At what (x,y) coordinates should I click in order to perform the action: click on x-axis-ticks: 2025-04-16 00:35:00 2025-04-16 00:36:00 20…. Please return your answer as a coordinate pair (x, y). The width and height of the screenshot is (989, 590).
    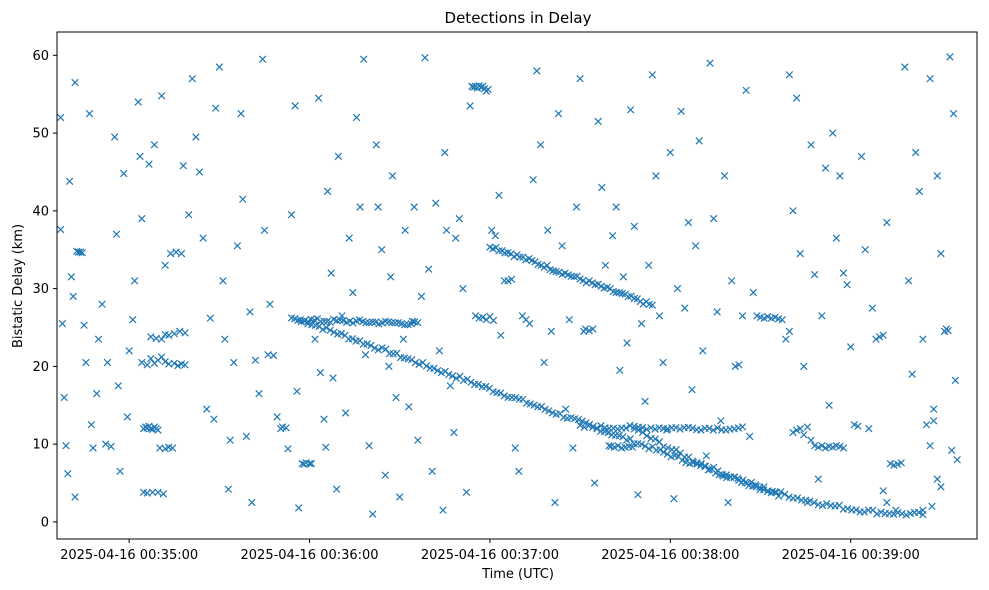
    Looking at the image, I should click on (490, 551).